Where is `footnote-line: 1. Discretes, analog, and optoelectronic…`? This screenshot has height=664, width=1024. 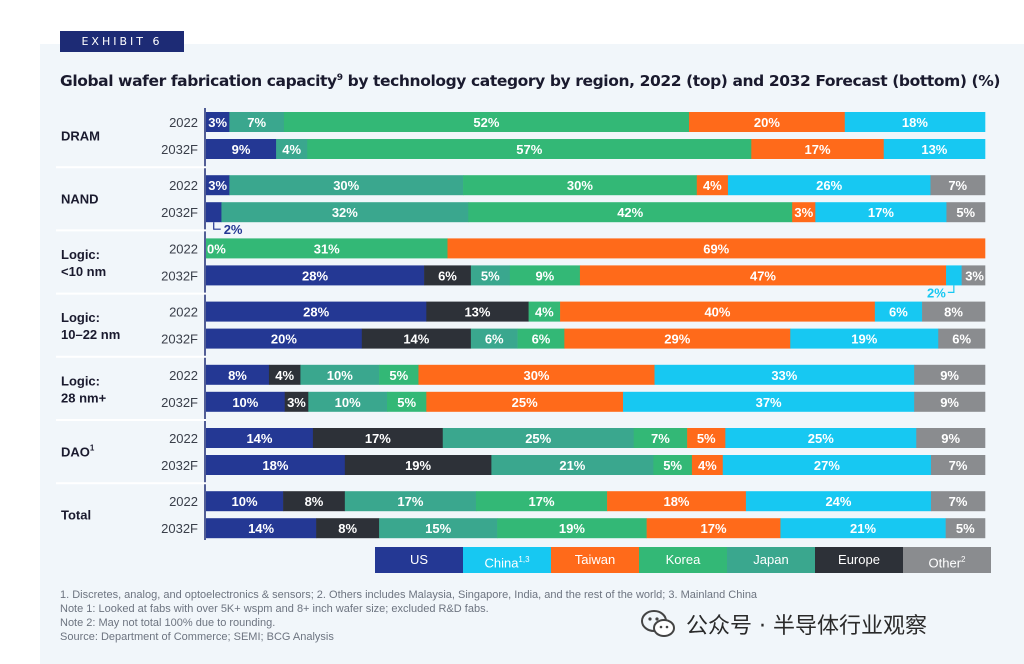 footnote-line: 1. Discretes, analog, and optoelectronic… is located at coordinates (409, 595).